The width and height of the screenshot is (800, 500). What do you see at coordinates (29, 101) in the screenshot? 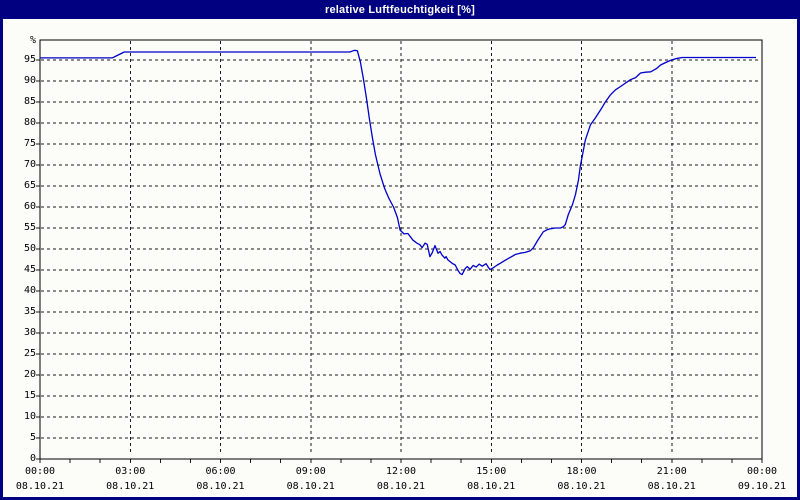
I see `y-tick-label: 85` at bounding box center [29, 101].